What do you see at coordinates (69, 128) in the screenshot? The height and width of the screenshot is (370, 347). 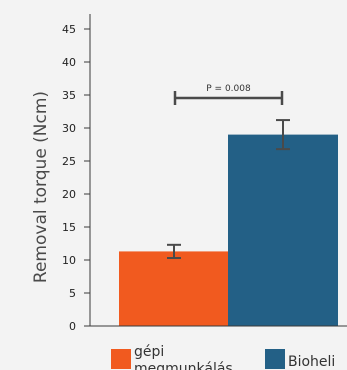 I see `y-tick-label: 30` at bounding box center [69, 128].